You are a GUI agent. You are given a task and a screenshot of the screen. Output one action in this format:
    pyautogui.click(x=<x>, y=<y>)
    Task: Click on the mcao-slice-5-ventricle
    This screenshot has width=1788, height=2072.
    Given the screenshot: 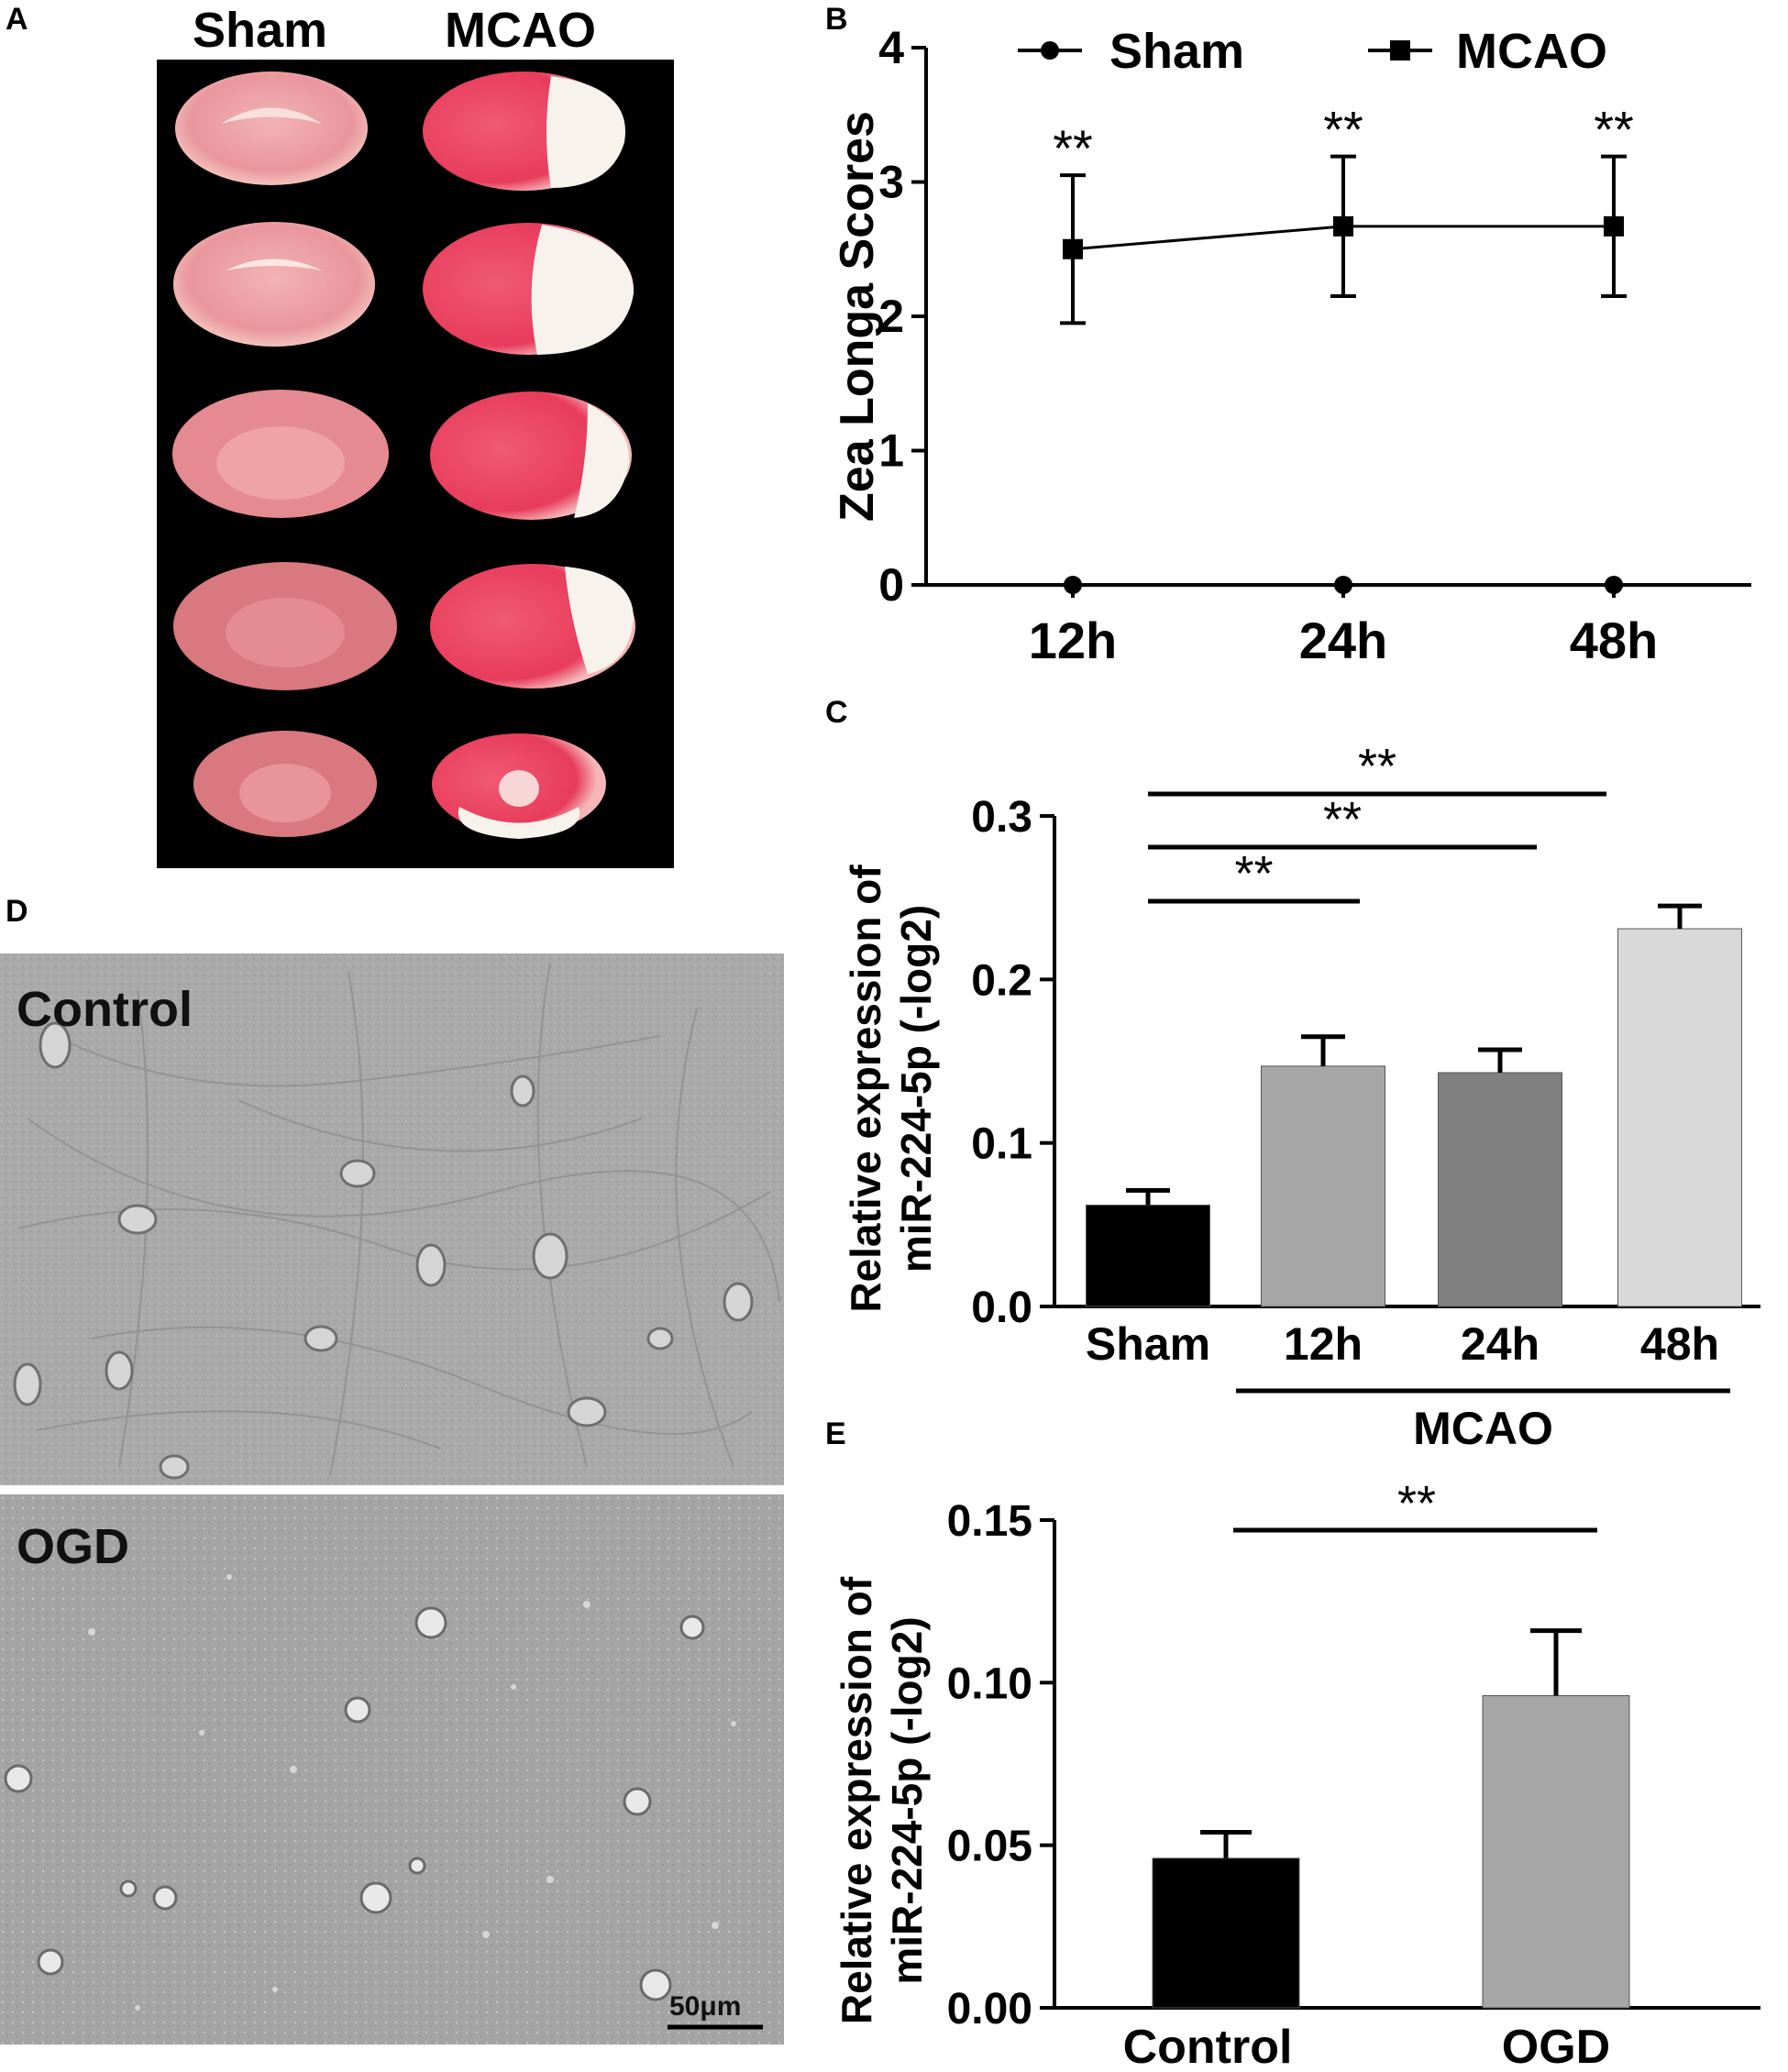 What is the action you would take?
    pyautogui.click(x=519, y=788)
    